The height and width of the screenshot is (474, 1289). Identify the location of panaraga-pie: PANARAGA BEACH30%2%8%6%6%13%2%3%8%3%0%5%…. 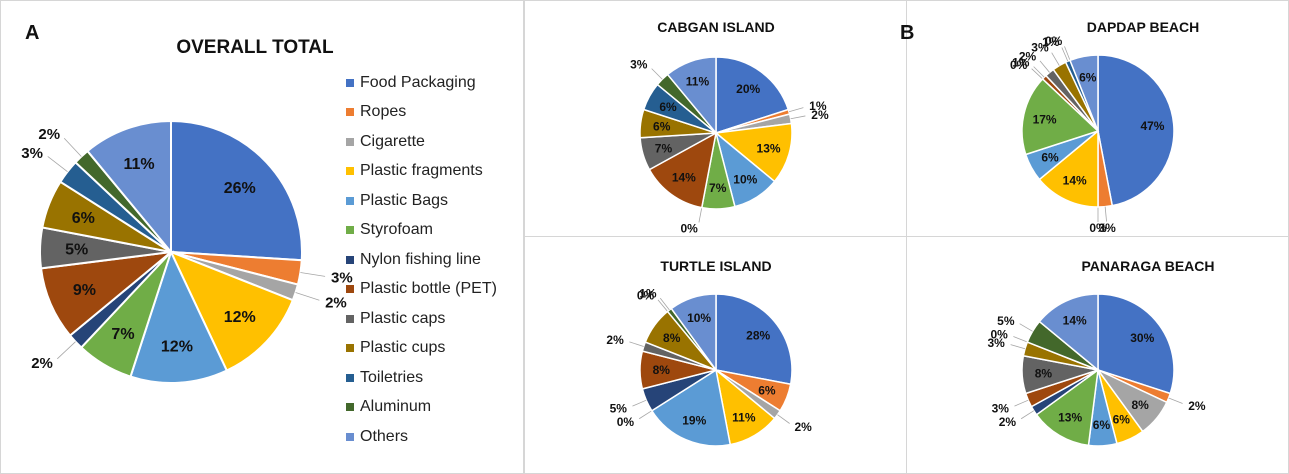
(1101, 352).